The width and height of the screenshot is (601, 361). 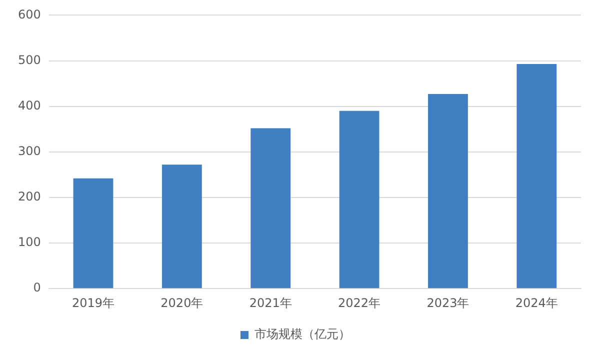 I want to click on y-tick-label: 600, so click(x=29, y=14).